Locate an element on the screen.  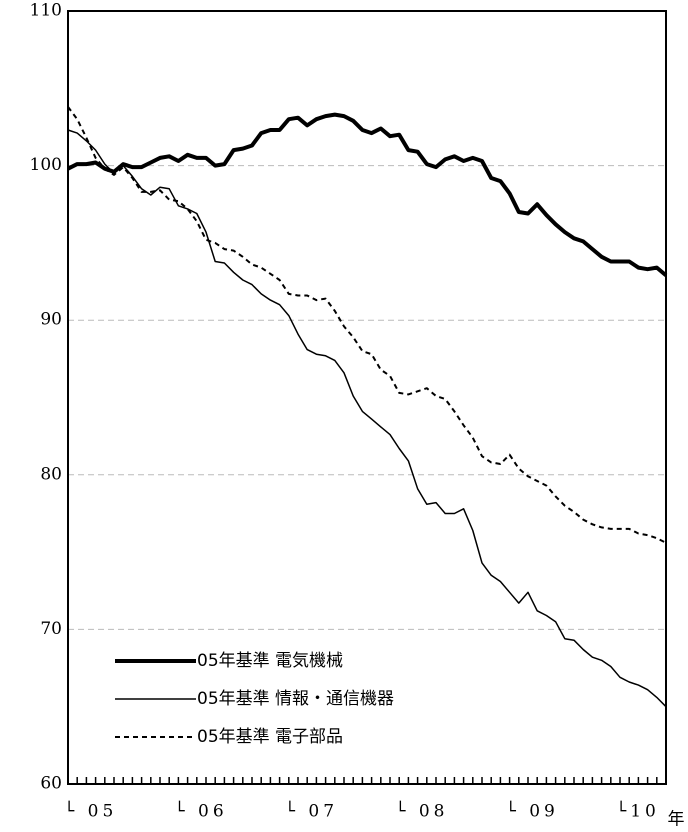
y-tick-label: 70 is located at coordinates (51, 629).